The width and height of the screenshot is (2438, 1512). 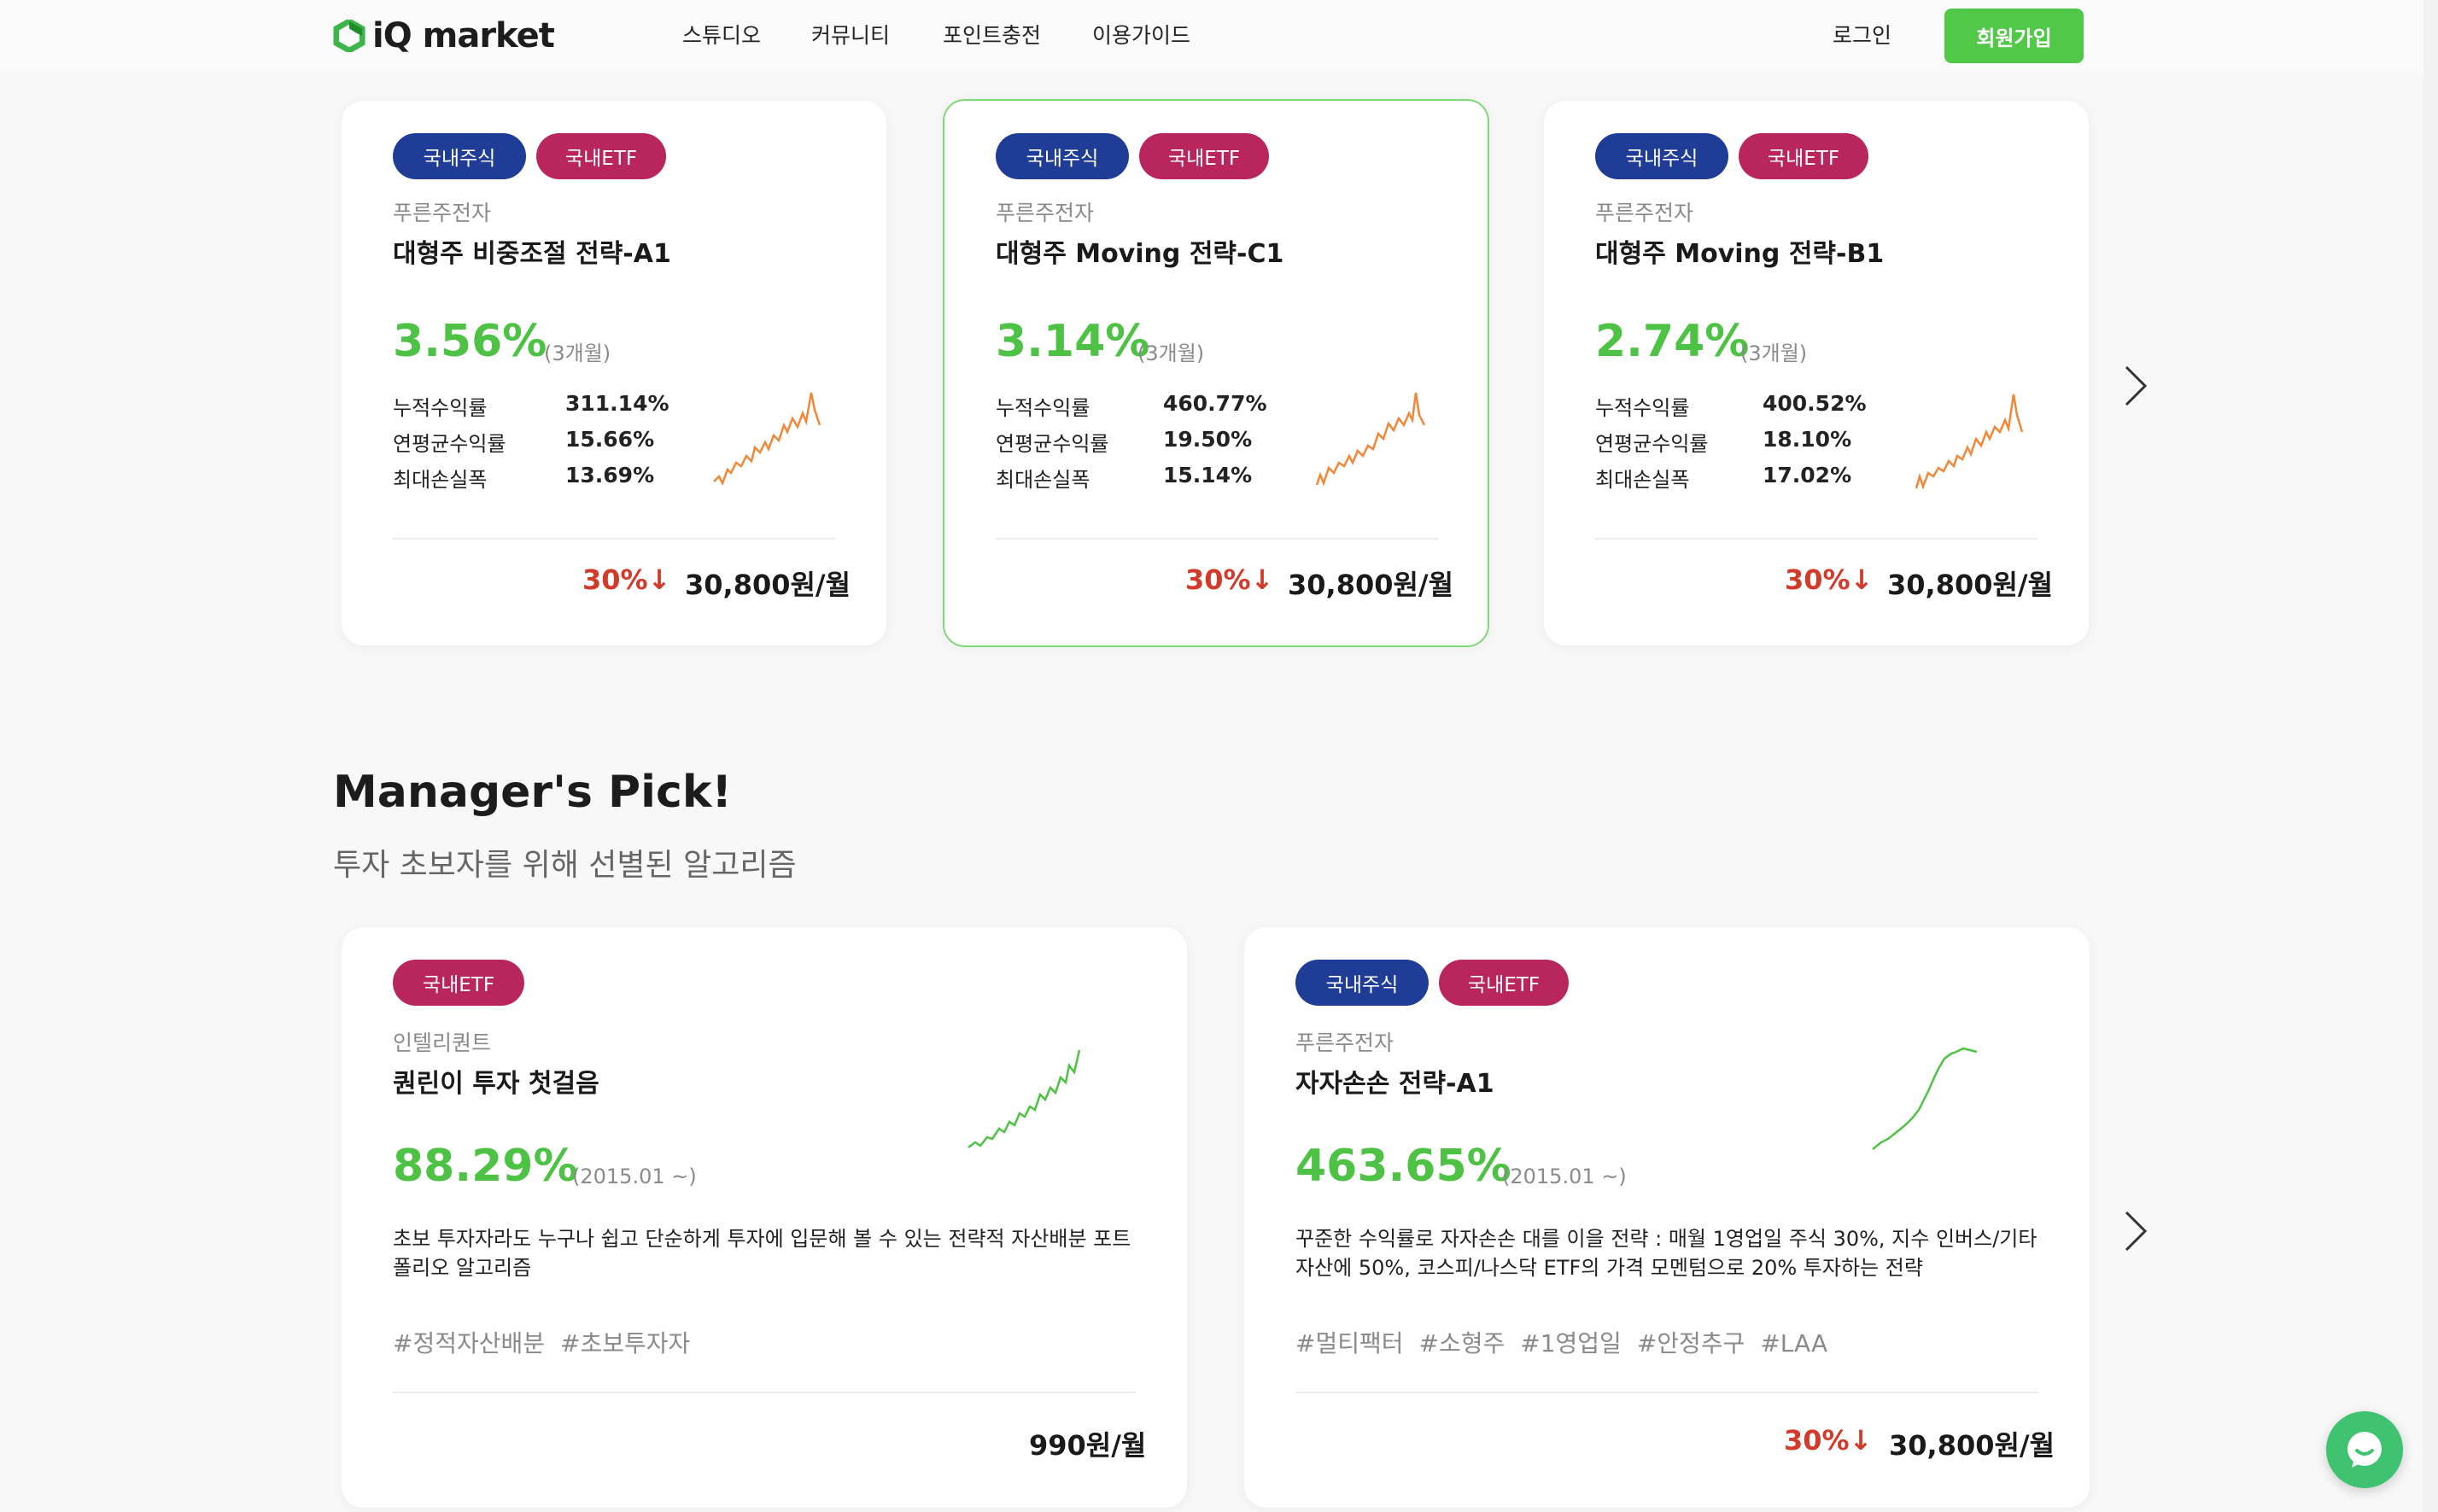 What do you see at coordinates (1141, 35) in the screenshot?
I see `nav-guide: 이용가이드` at bounding box center [1141, 35].